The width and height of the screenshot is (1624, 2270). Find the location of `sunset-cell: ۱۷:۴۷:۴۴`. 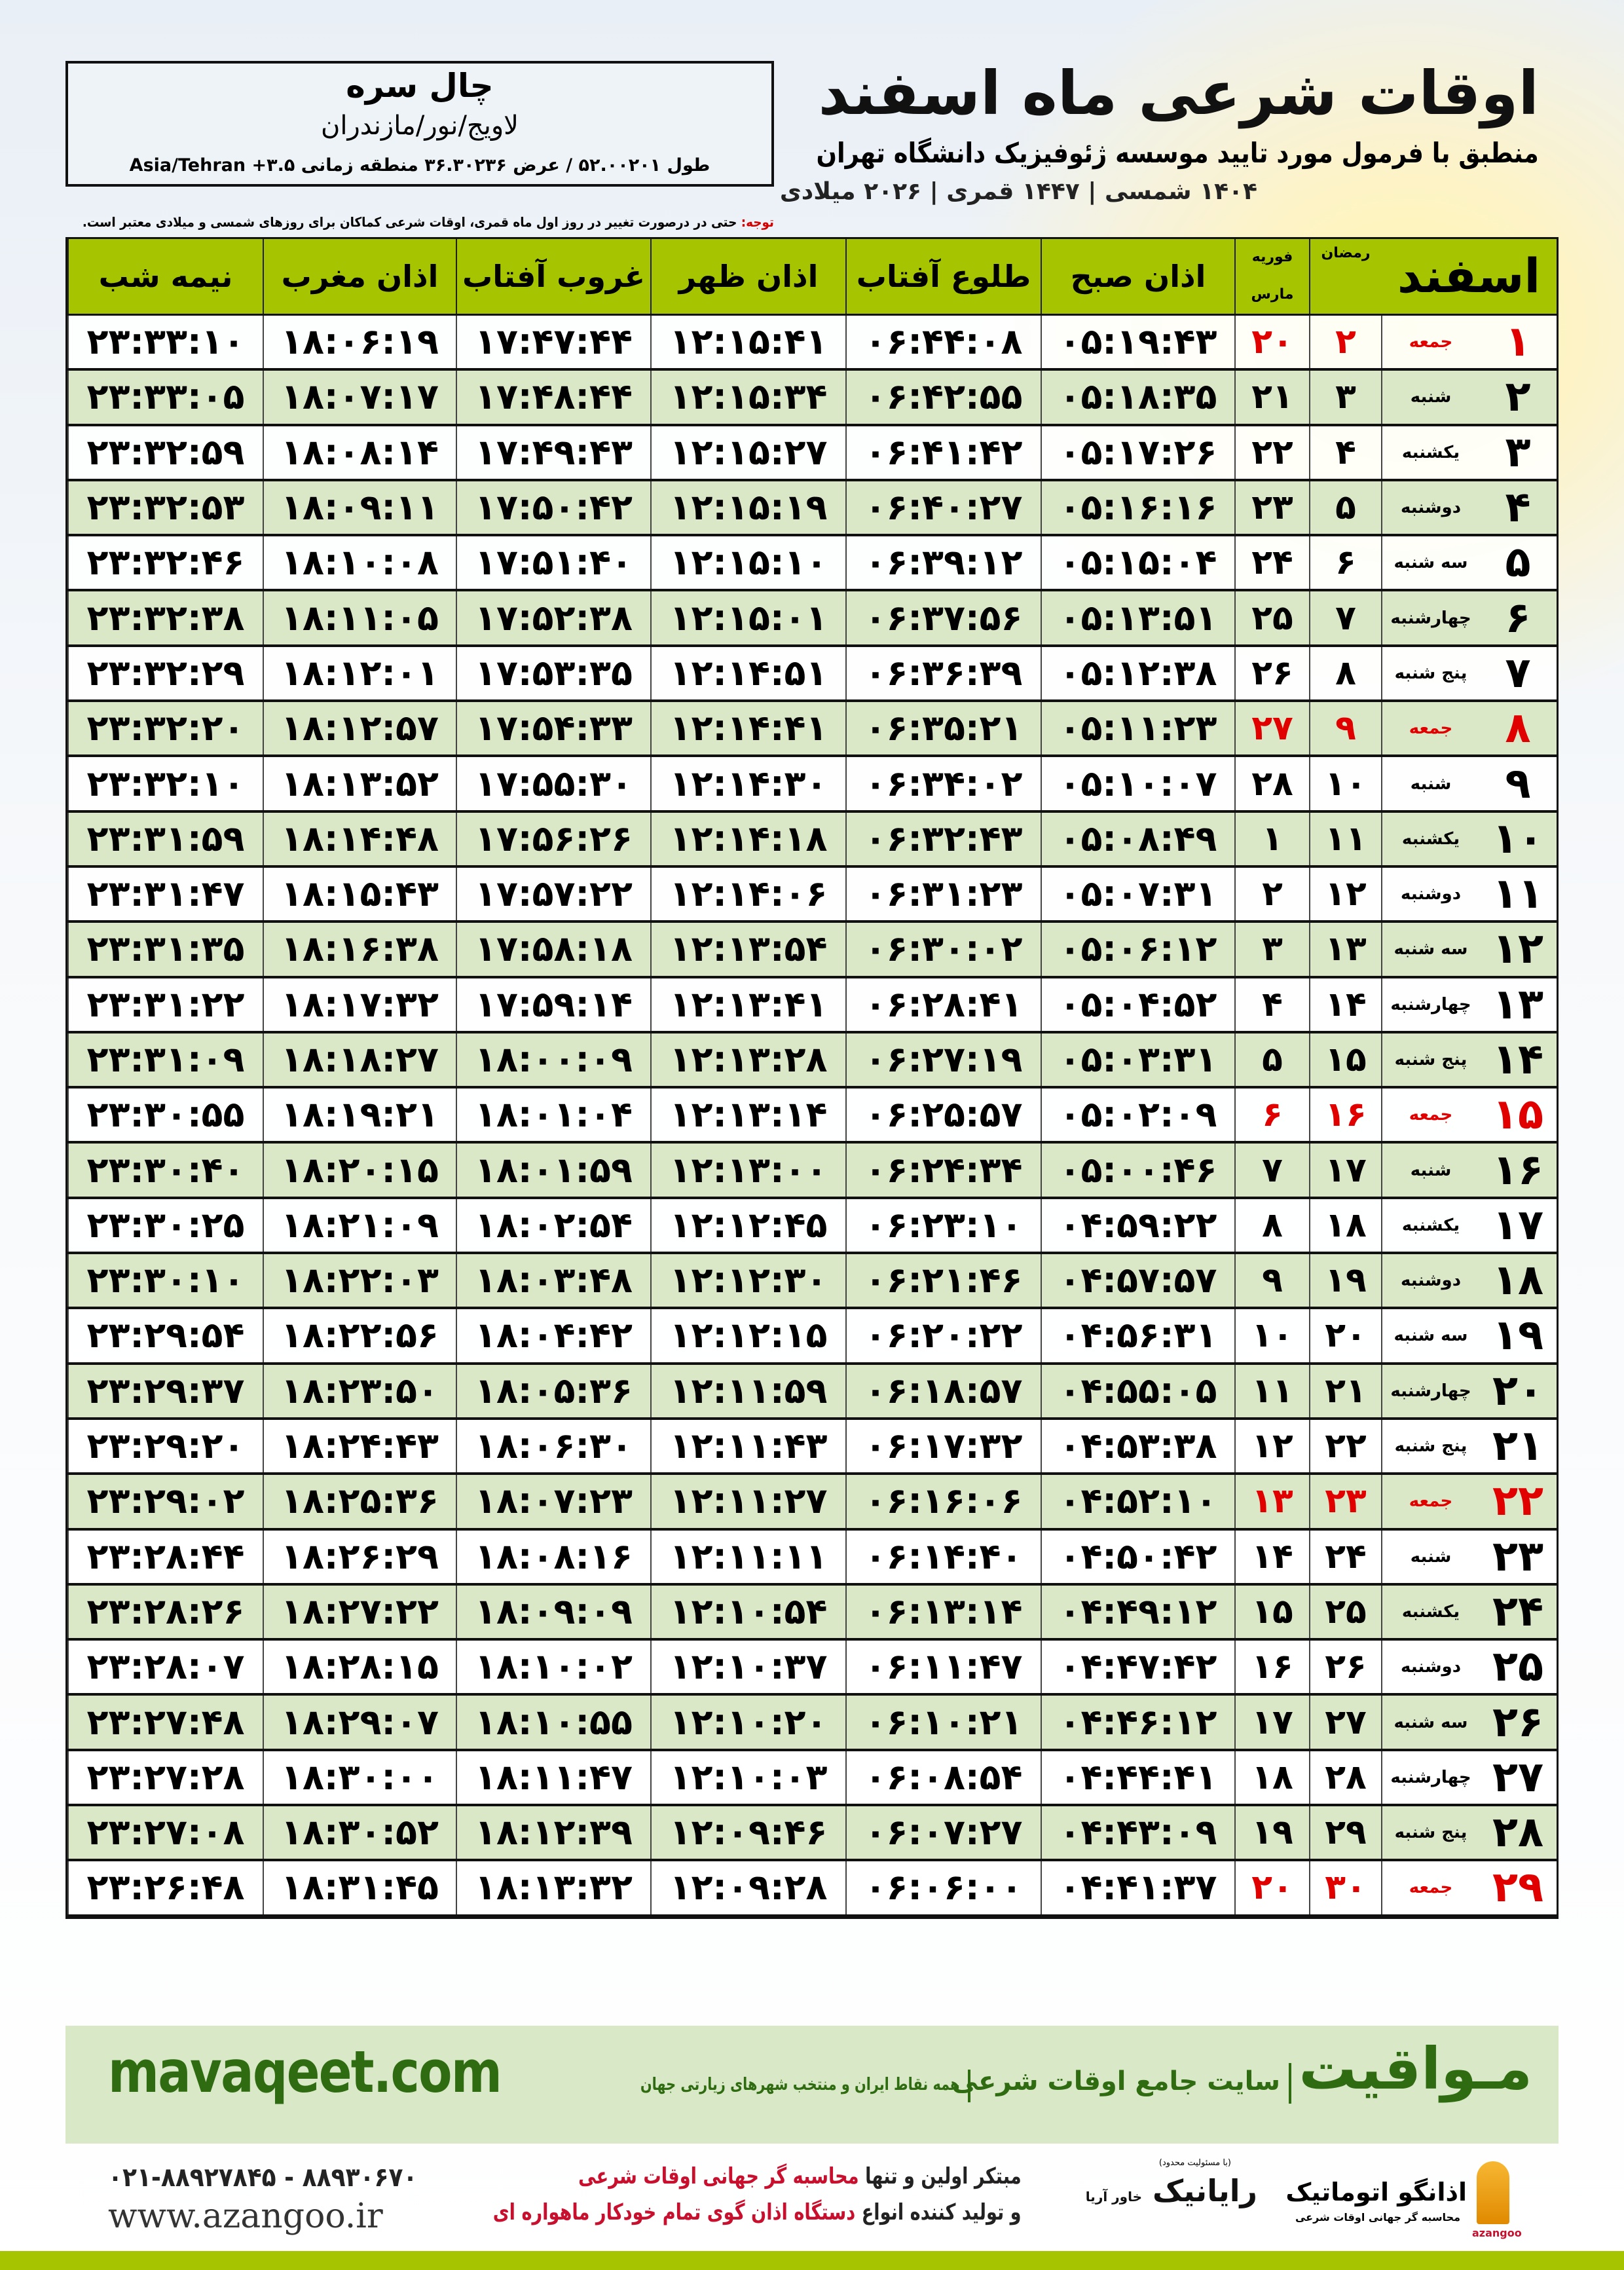

sunset-cell: ۱۷:۴۷:۴۴ is located at coordinates (553, 342).